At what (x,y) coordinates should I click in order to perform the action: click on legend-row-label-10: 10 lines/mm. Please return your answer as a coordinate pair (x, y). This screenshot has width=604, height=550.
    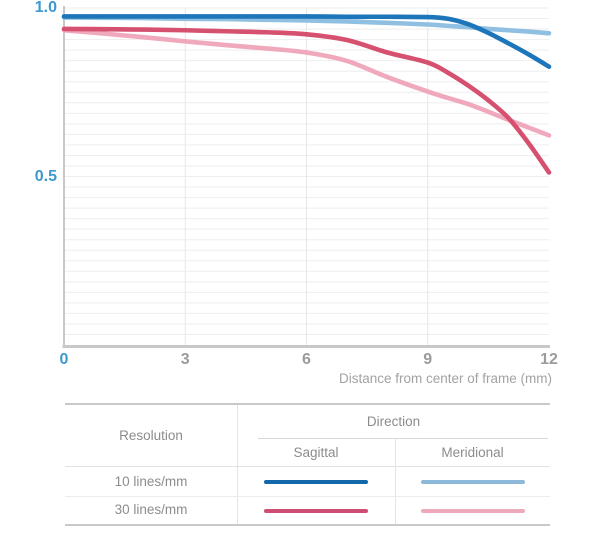
    Looking at the image, I should click on (151, 481).